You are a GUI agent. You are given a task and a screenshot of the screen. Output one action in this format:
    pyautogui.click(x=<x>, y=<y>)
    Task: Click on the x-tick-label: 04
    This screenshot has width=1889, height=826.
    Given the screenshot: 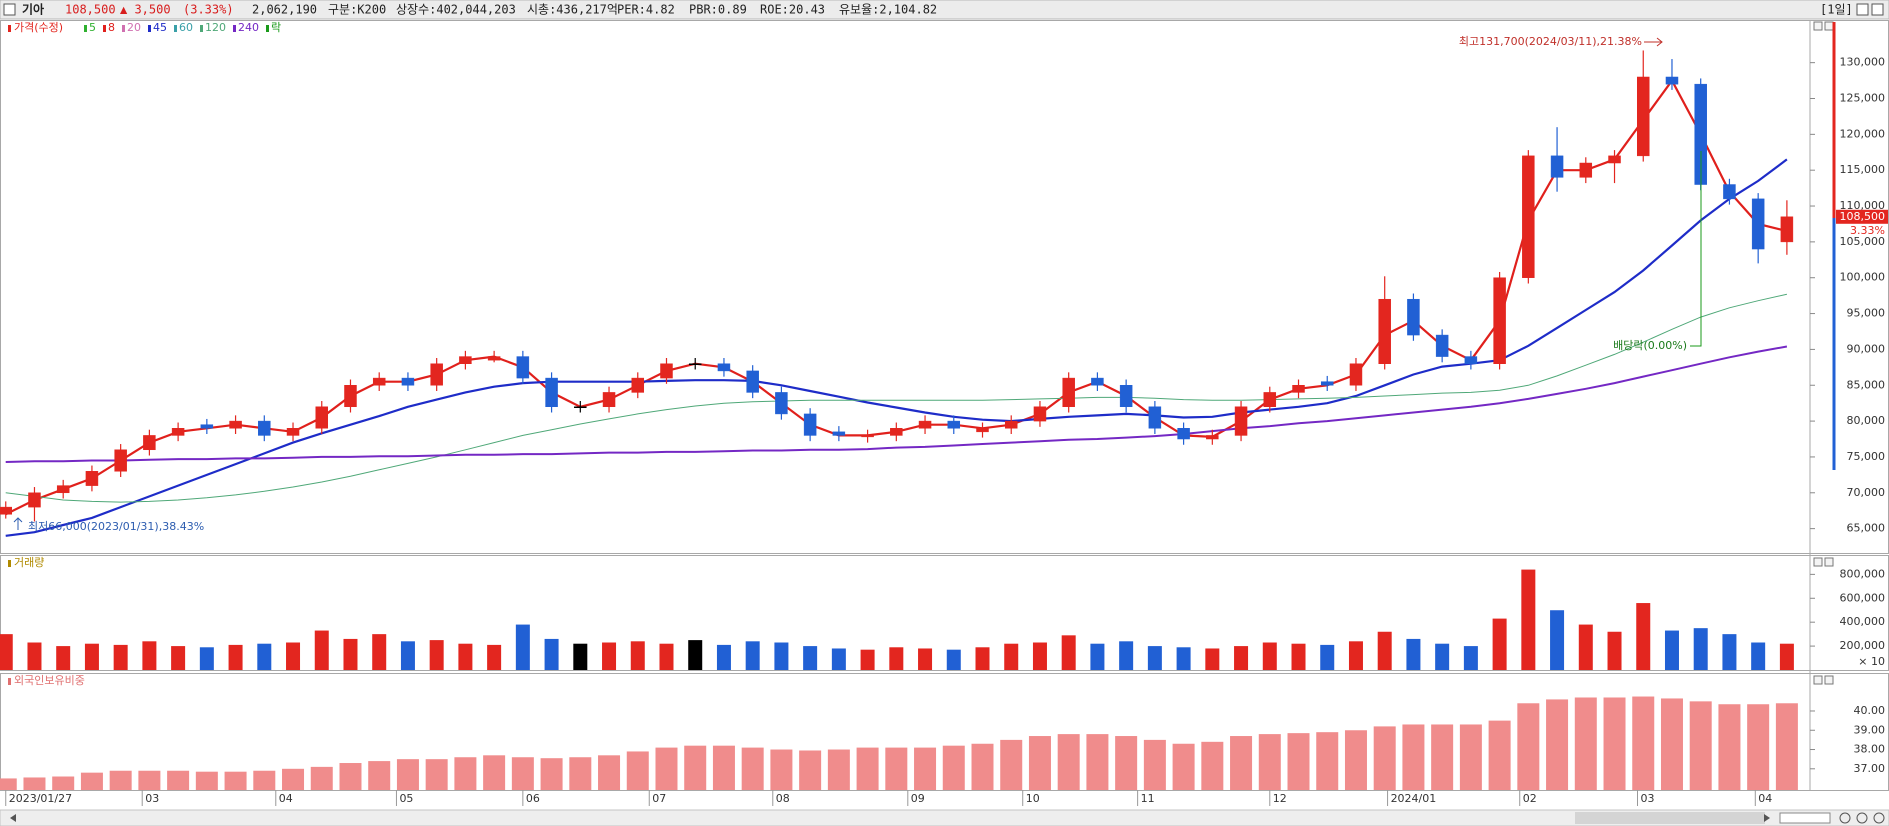 What is the action you would take?
    pyautogui.click(x=286, y=798)
    